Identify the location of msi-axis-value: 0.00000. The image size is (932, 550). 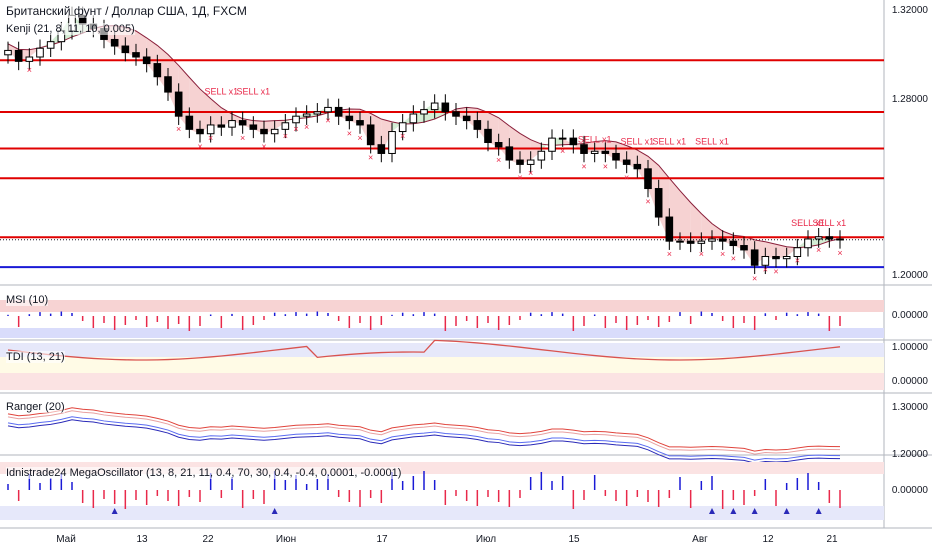
(909, 315).